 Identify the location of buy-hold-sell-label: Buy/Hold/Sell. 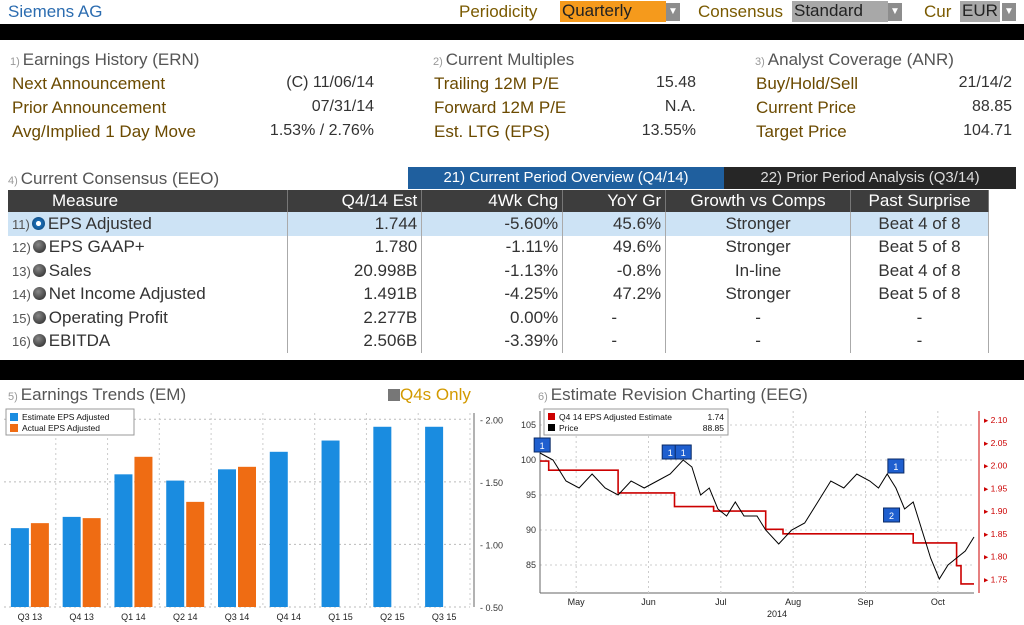
(807, 83).